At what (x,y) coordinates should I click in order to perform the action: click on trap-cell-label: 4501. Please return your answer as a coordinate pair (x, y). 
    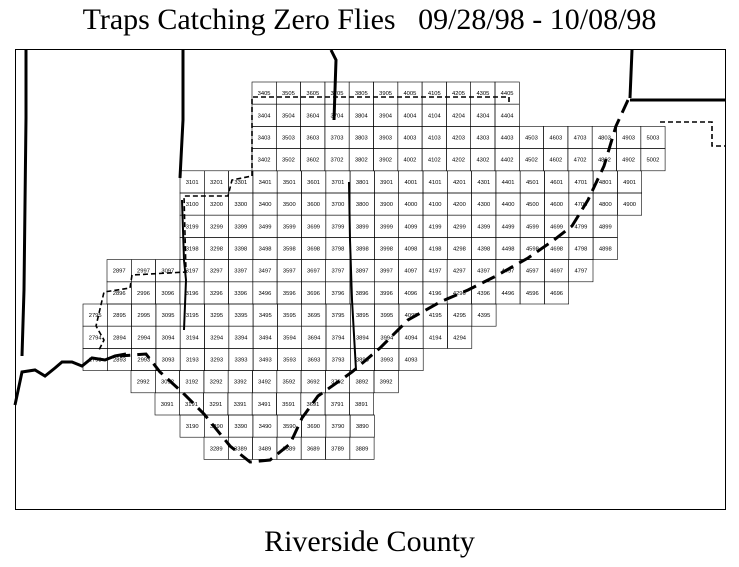
    Looking at the image, I should click on (532, 183).